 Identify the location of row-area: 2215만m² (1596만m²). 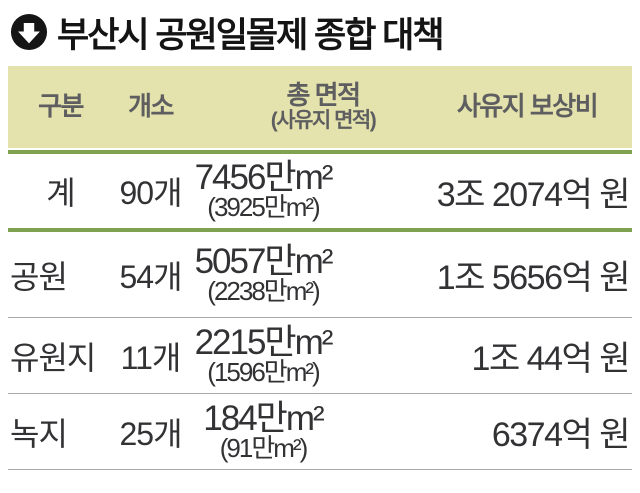
(263, 354).